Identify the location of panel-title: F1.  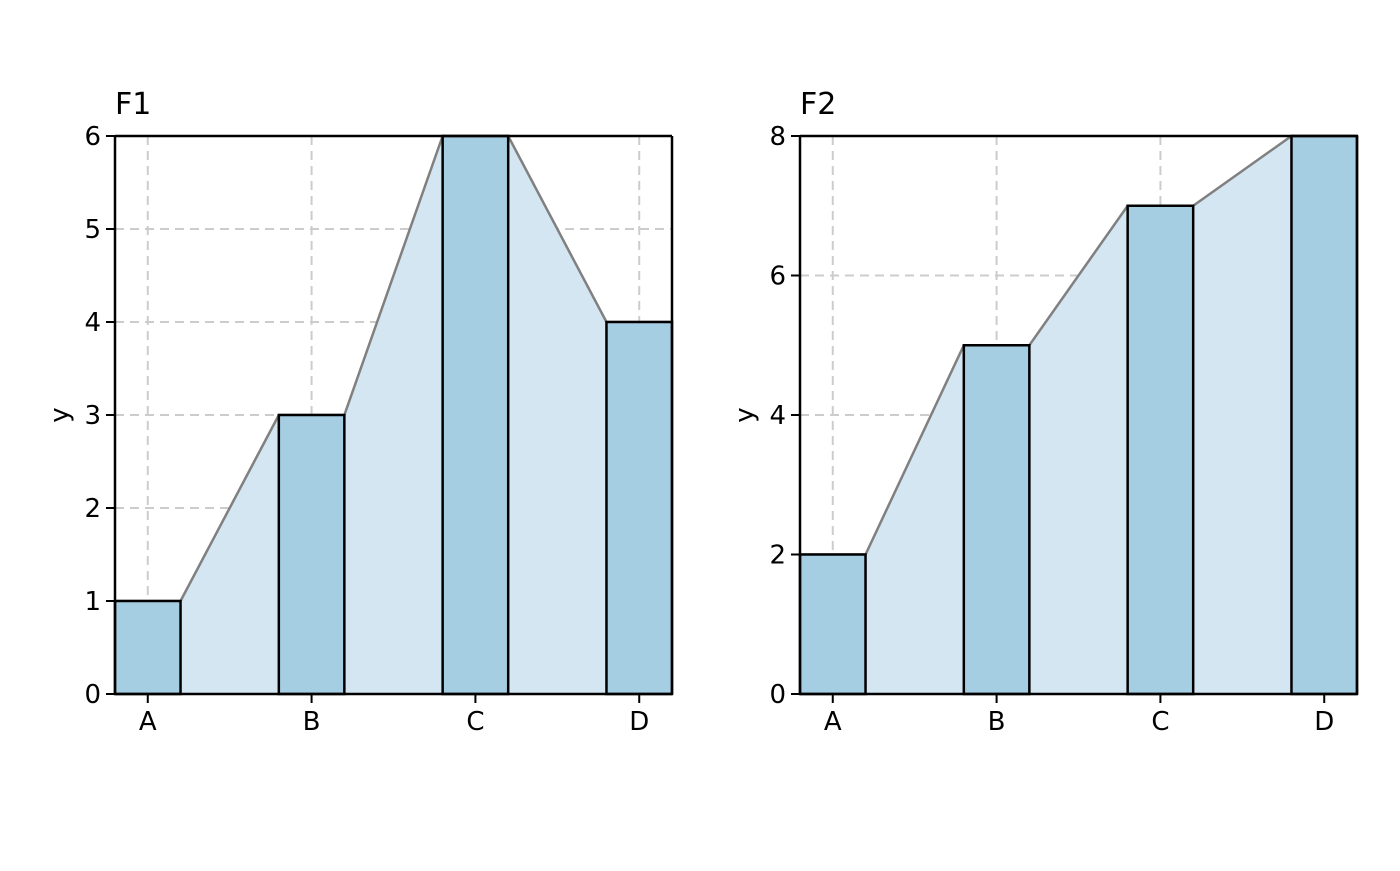
(133, 104).